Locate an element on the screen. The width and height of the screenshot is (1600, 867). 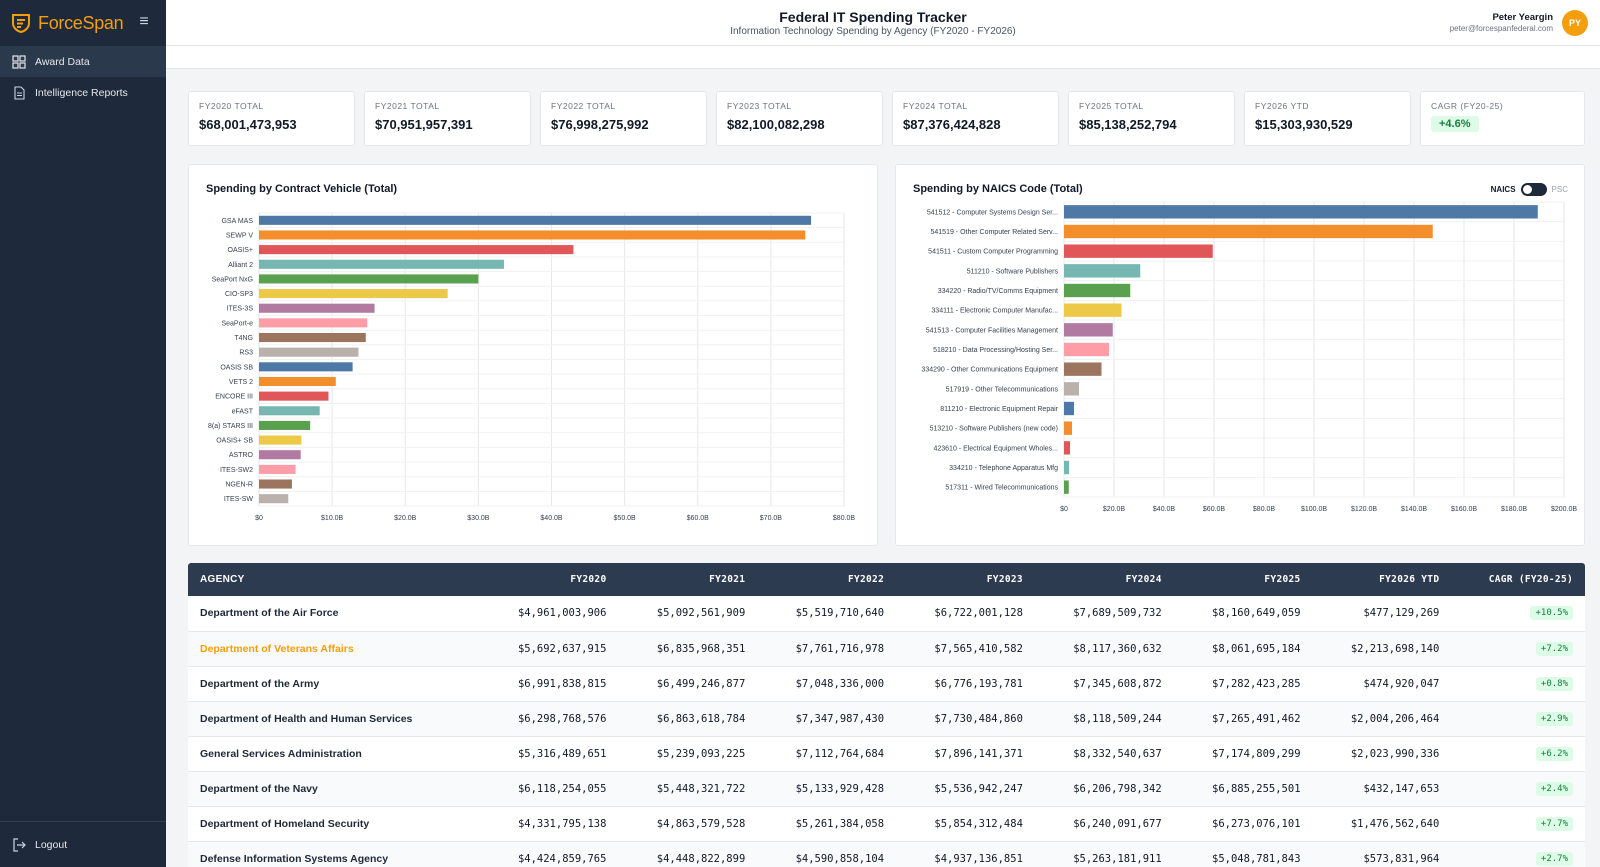
column-header-fy2023: FY2023 is located at coordinates (1004, 579).